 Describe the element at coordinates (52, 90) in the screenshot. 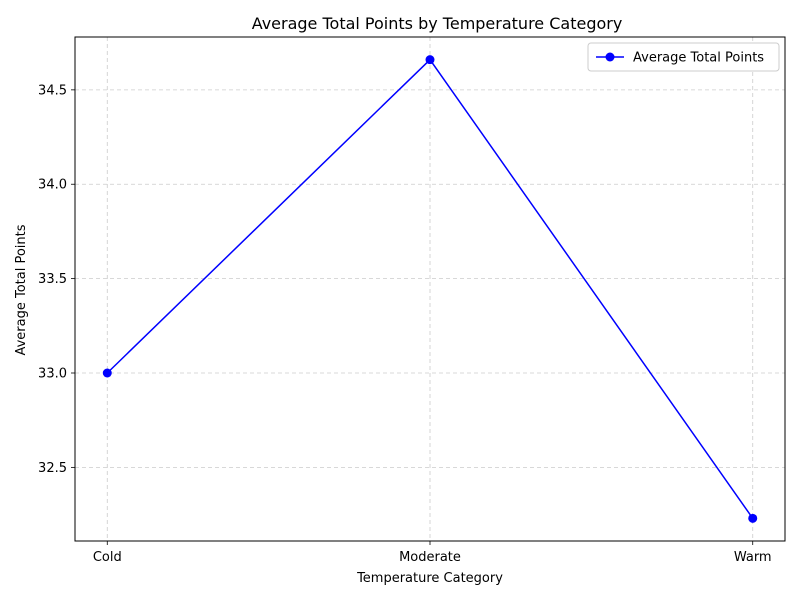

I see `y-tick-label: 34.5` at that location.